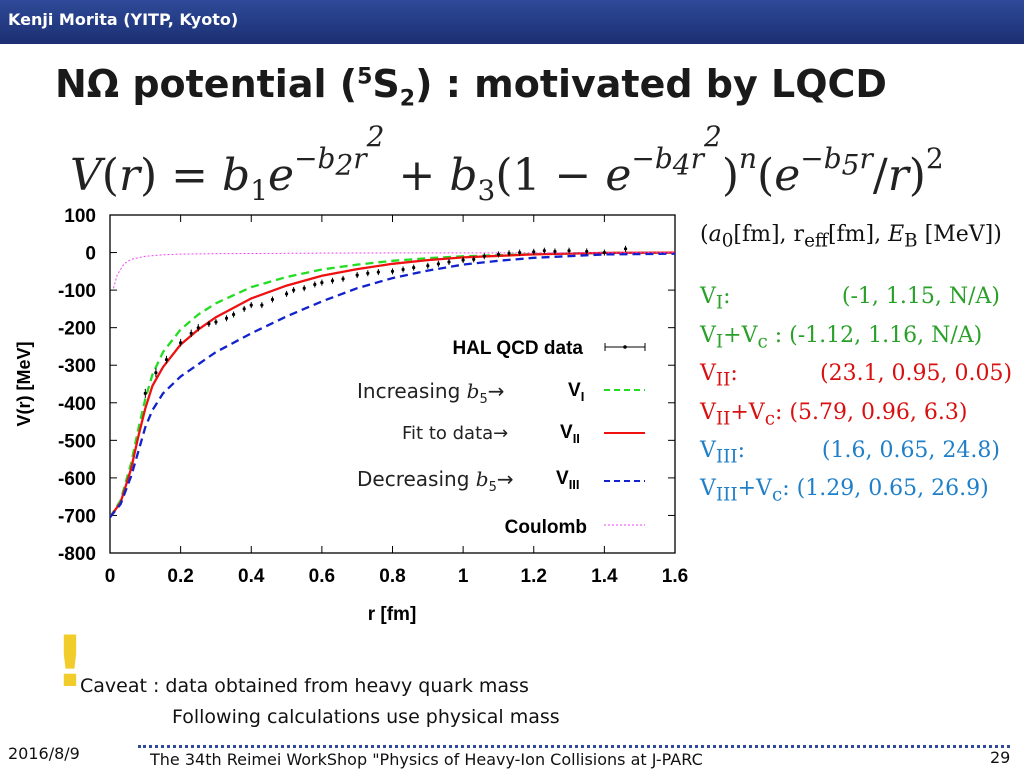 This screenshot has height=769, width=1024. I want to click on title-subscript: 2, so click(407, 99).